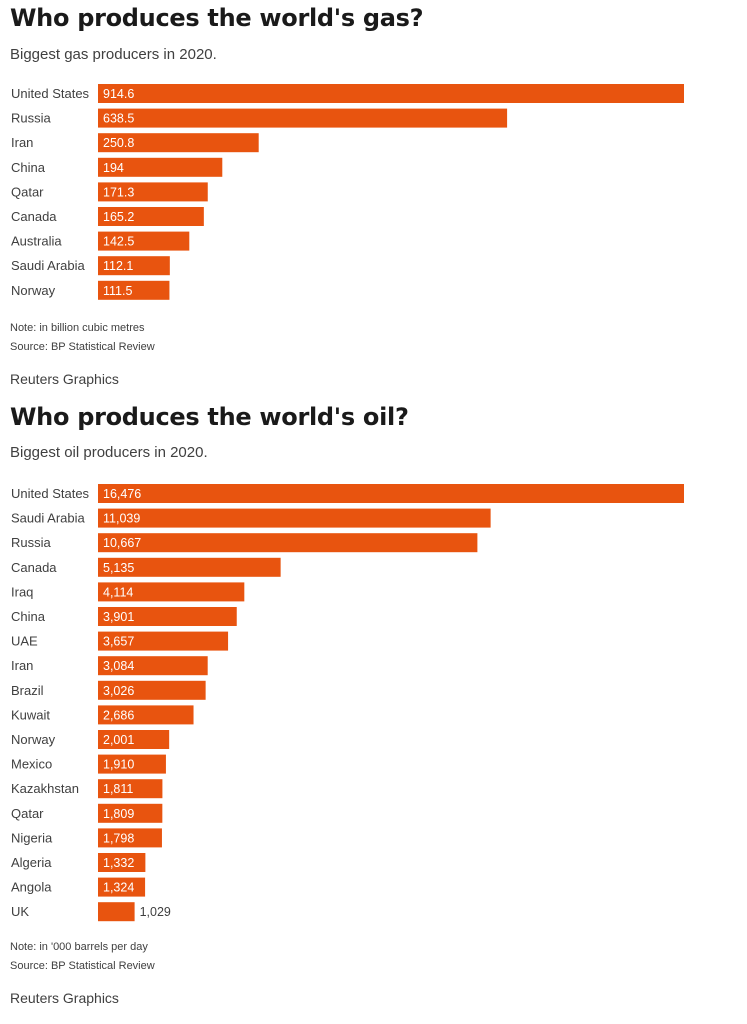 The image size is (747, 1024). I want to click on oil-category-label: Nigeria, so click(32, 837).